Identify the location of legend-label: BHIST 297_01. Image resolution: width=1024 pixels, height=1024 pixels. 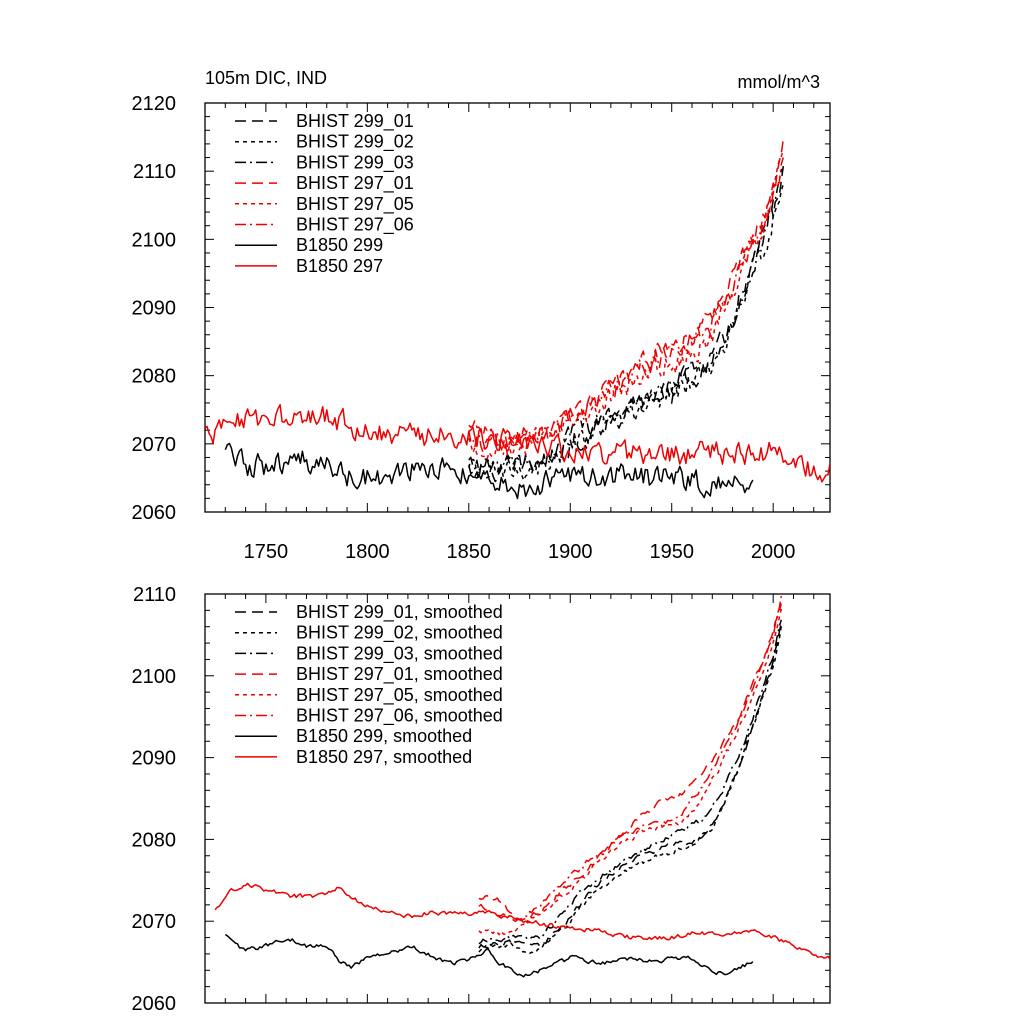
(355, 183).